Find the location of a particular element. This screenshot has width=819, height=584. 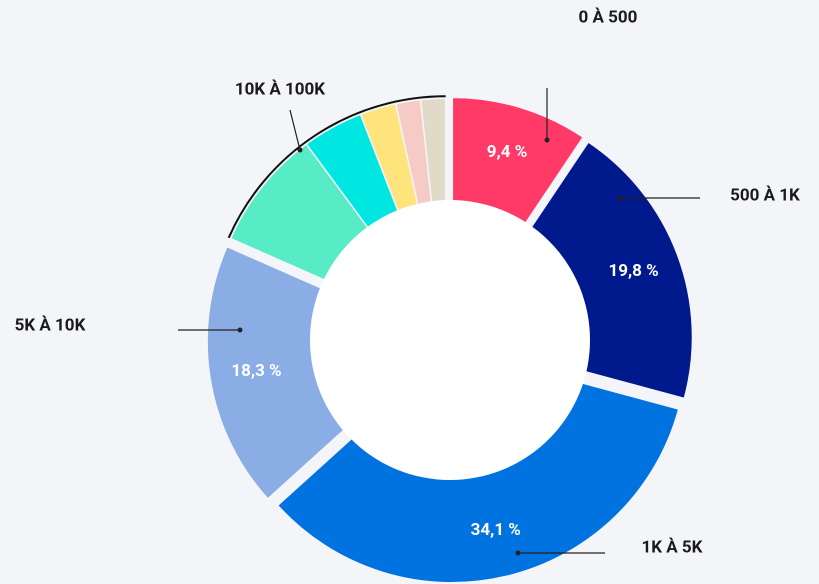

category-label: 0 À 500 is located at coordinates (608, 17).